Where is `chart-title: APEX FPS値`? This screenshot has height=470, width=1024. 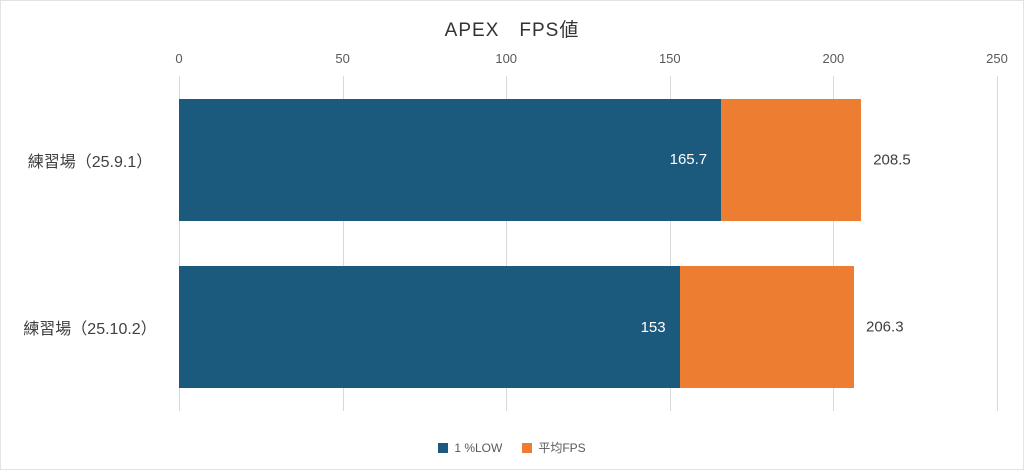
chart-title: APEX FPS値 is located at coordinates (512, 30).